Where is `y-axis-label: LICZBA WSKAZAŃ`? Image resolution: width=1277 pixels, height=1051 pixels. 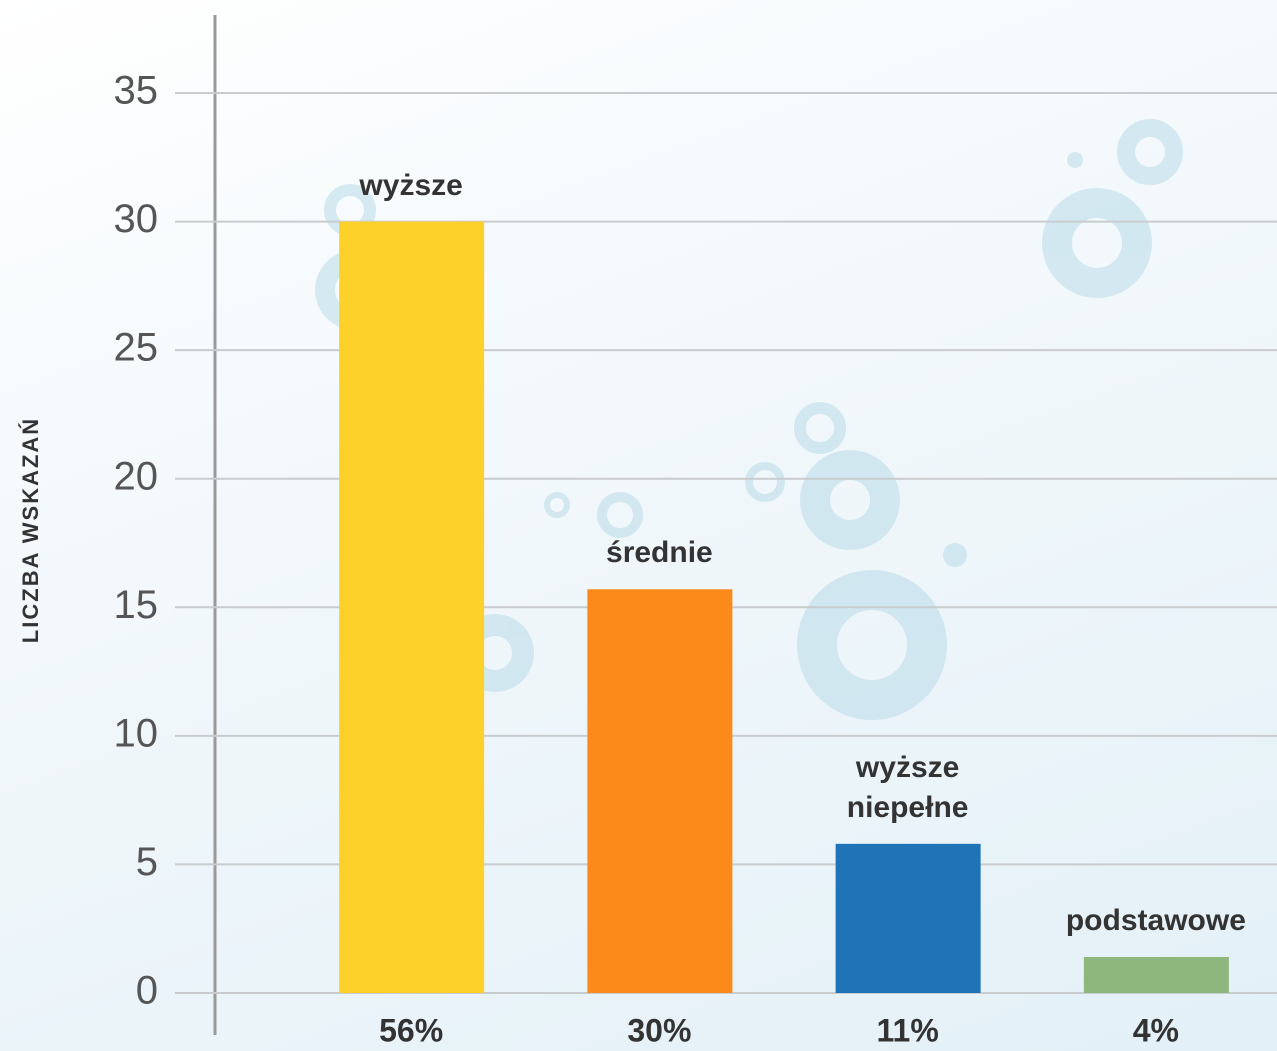
y-axis-label: LICZBA WSKAZAŃ is located at coordinates (30, 530).